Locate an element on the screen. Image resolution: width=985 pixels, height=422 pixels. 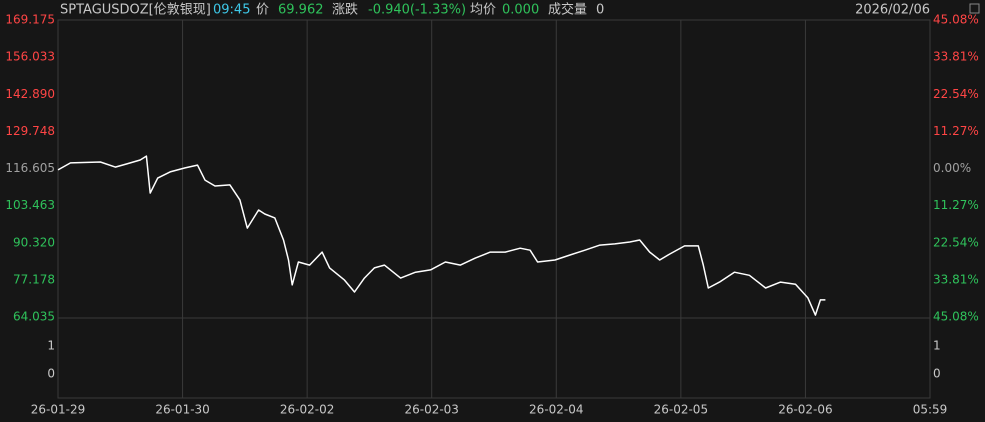
y-tick-label: 116.605 is located at coordinates (30, 168).